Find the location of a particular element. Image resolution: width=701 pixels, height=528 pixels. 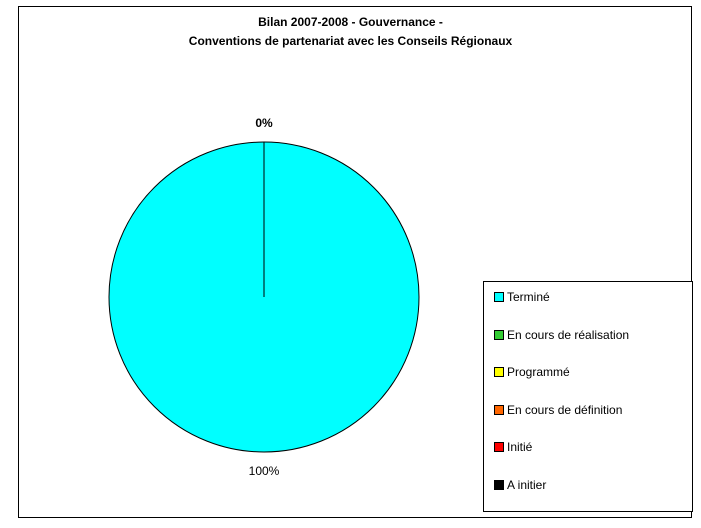

data-label-zero: 0% is located at coordinates (264, 123).